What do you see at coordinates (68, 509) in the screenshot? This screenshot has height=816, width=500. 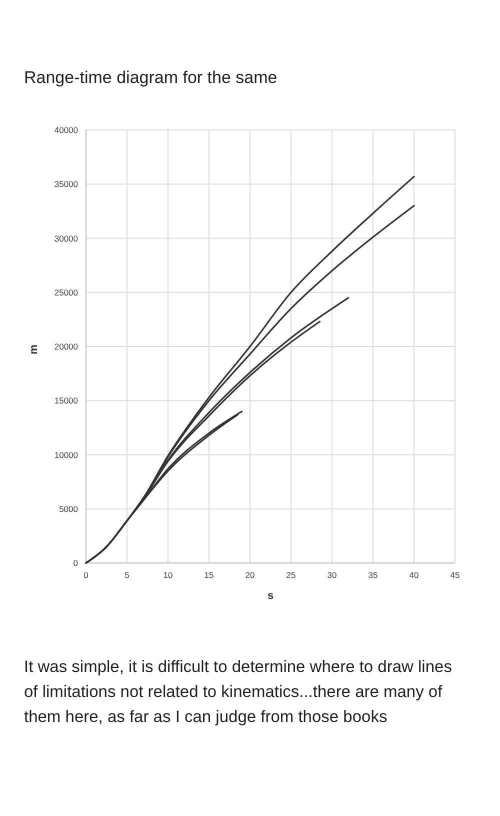 I see `y-tick-label: 5000` at bounding box center [68, 509].